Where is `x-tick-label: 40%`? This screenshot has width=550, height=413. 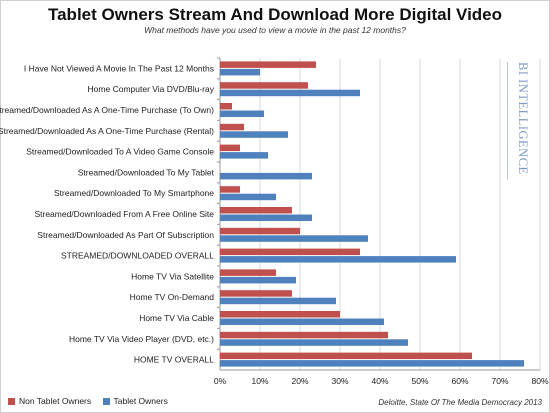 x-tick-label: 40% is located at coordinates (379, 381).